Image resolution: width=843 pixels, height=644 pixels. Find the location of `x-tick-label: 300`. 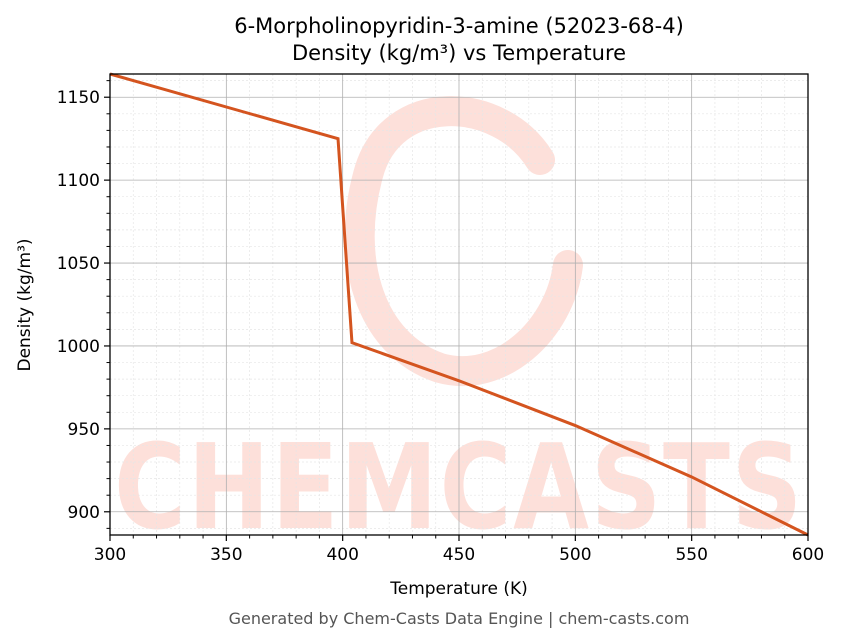

x-tick-label: 300 is located at coordinates (110, 555).